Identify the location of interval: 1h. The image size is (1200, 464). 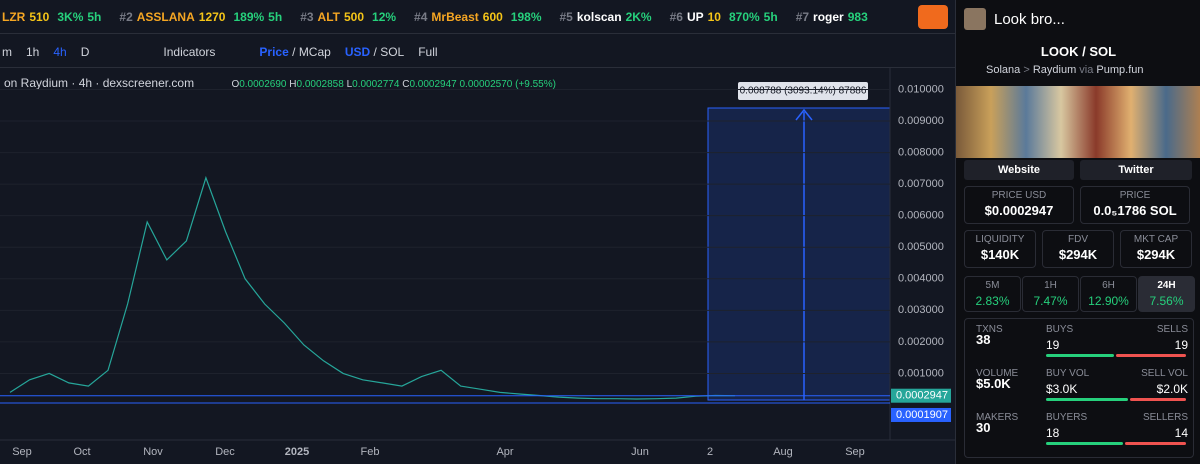
(33, 51).